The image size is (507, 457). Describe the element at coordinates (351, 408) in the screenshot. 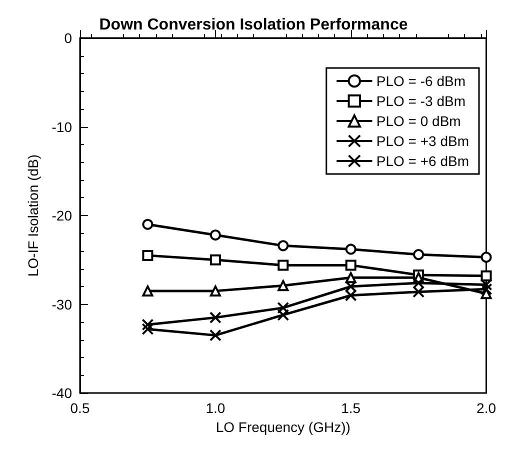

I see `x-tick-label: 1.5` at that location.